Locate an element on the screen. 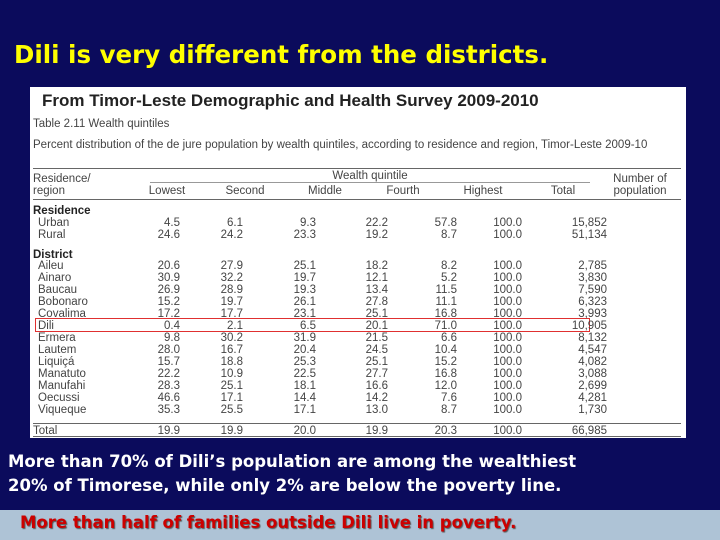  table-cell: 25.3 is located at coordinates (304, 362).